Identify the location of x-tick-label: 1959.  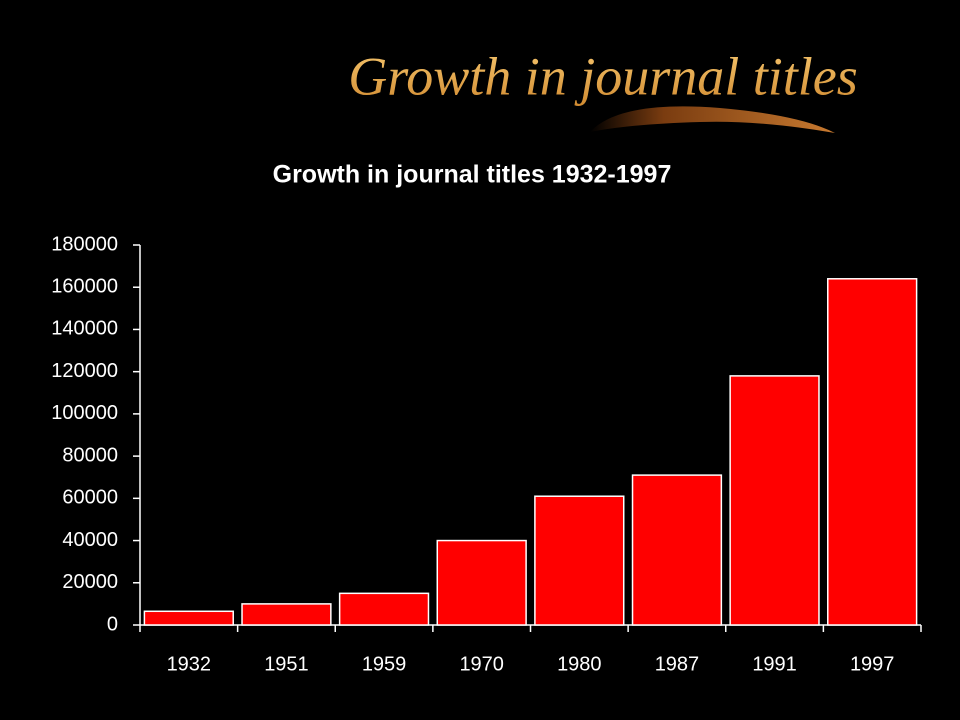
(384, 664).